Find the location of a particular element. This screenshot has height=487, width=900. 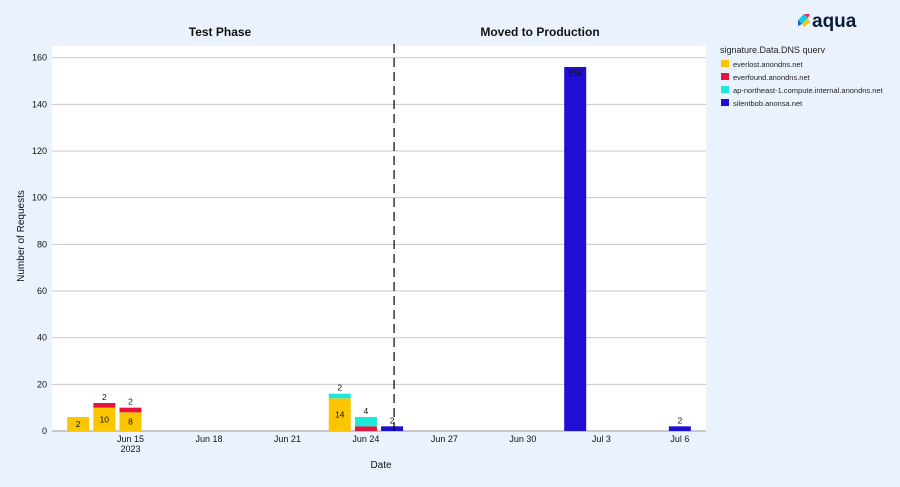

y-tick-label: 160 is located at coordinates (39, 58).